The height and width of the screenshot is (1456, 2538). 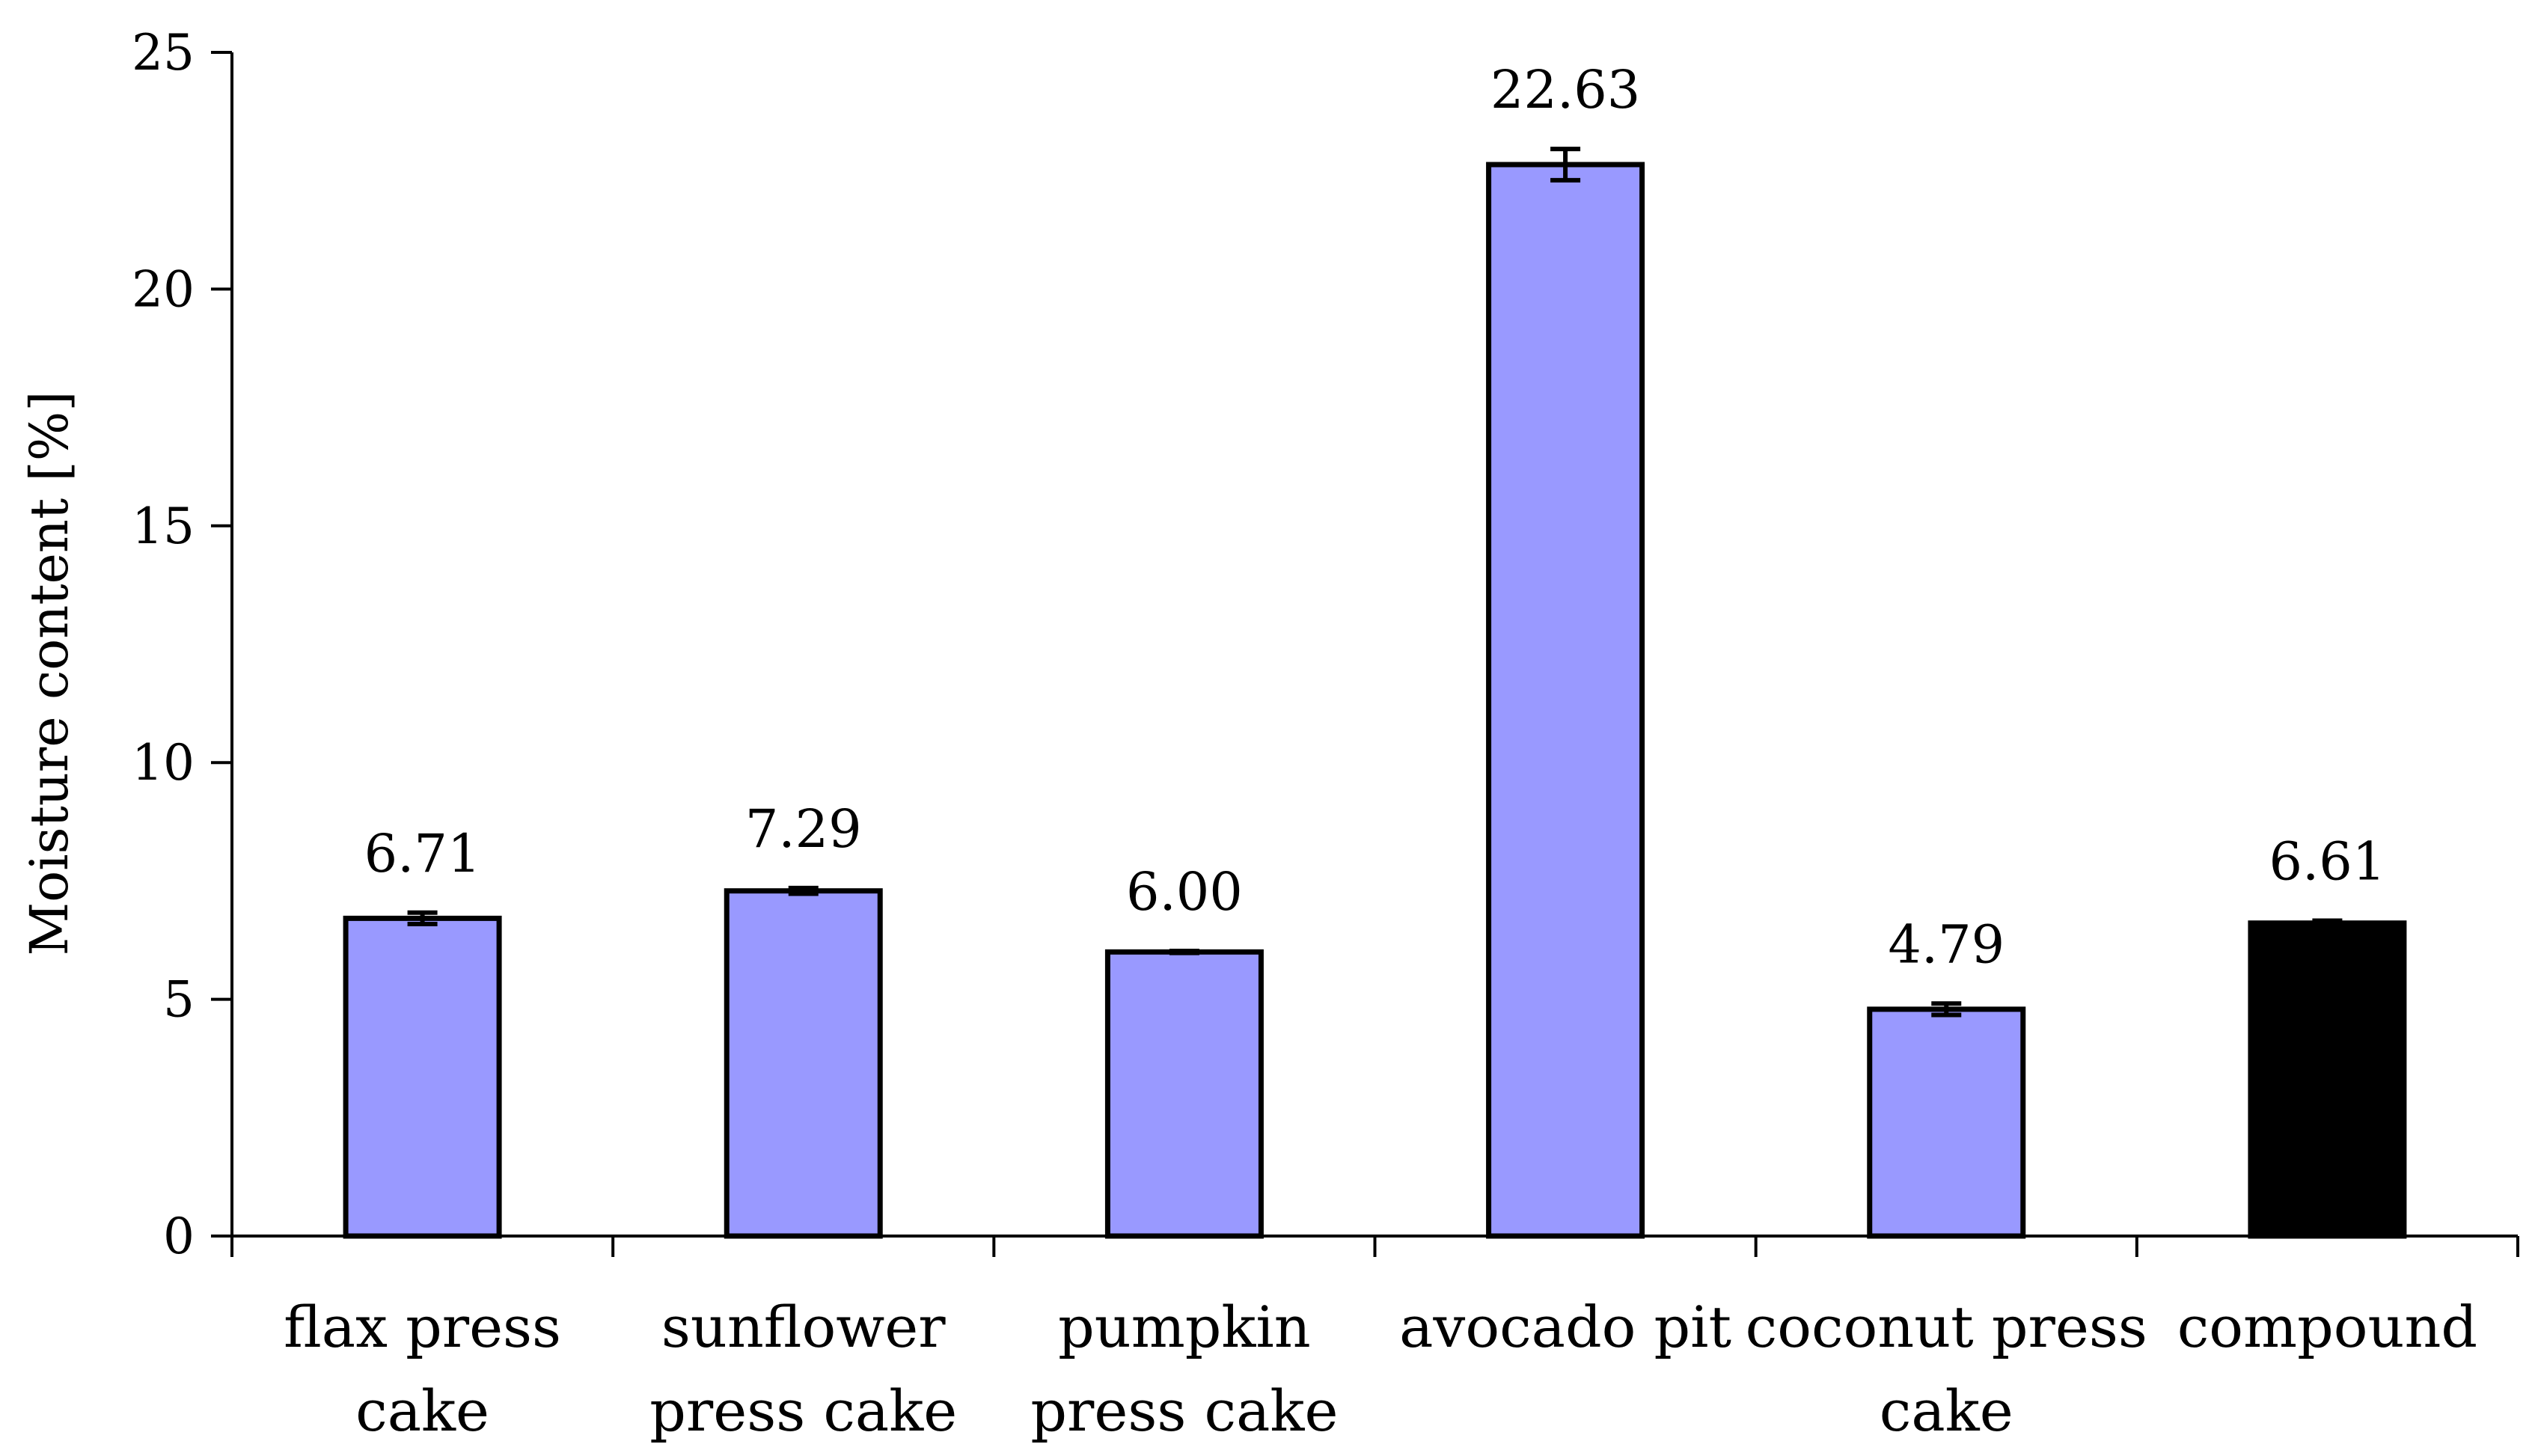 What do you see at coordinates (1946, 1327) in the screenshot?
I see `category-label: coconut press` at bounding box center [1946, 1327].